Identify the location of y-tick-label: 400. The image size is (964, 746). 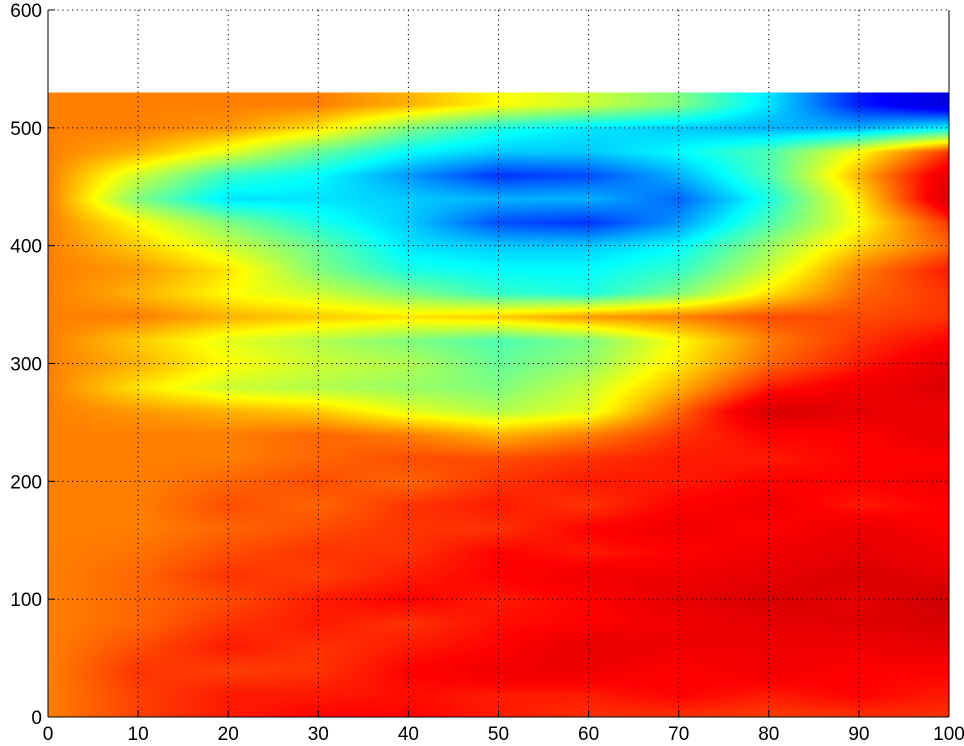
(26, 247).